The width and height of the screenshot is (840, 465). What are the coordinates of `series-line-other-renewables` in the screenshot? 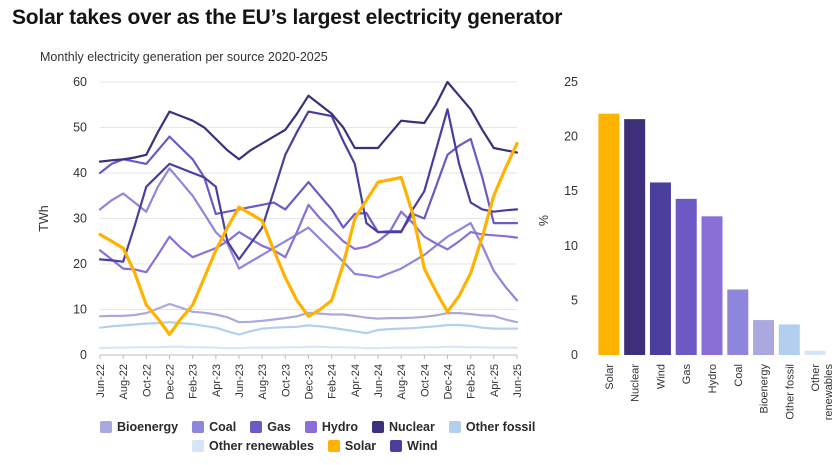 It's located at (308, 347).